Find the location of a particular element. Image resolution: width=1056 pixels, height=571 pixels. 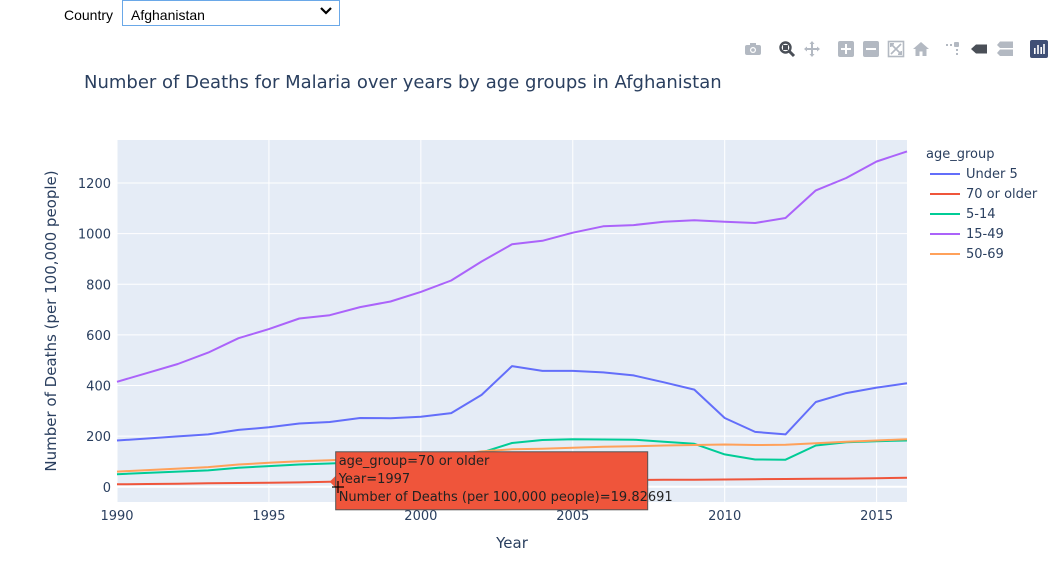

zoom-out-icon is located at coordinates (872, 50).